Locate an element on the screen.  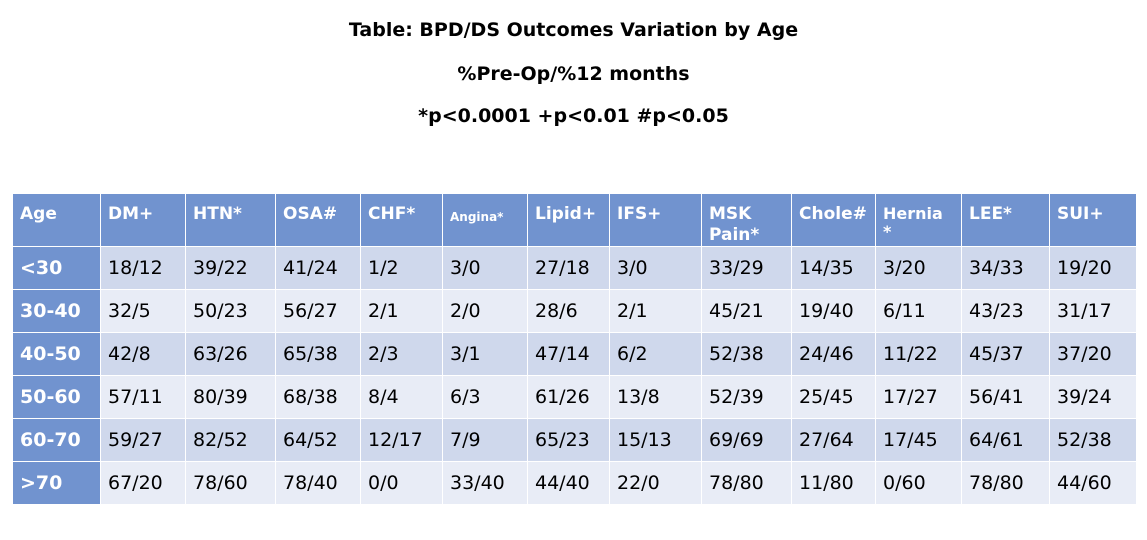
age-cell: 60-70 is located at coordinates (56, 440).